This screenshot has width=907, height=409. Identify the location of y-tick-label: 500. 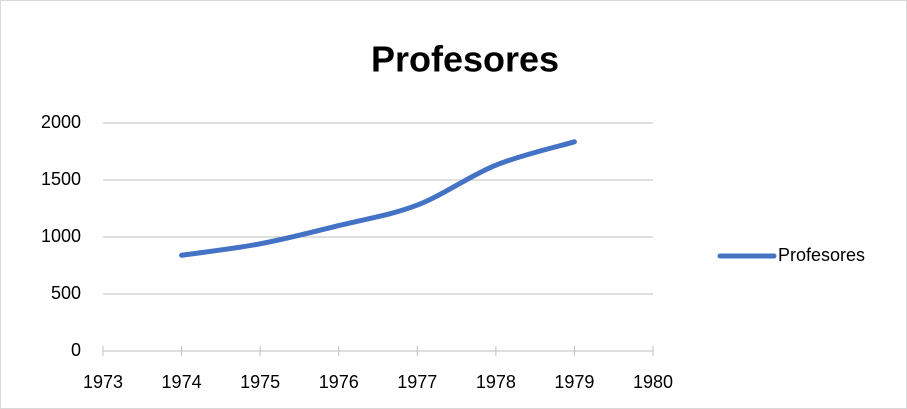
(66, 293).